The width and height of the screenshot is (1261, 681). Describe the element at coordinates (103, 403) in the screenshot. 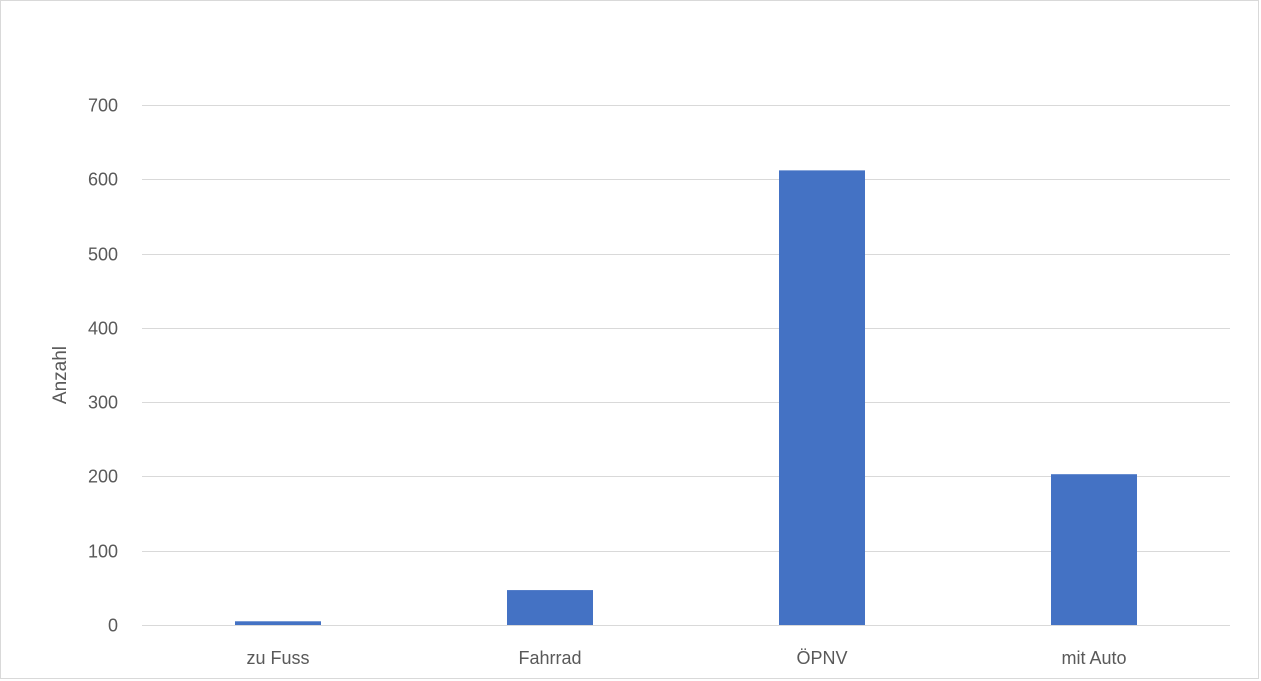

I see `y-tick-label: 300` at that location.